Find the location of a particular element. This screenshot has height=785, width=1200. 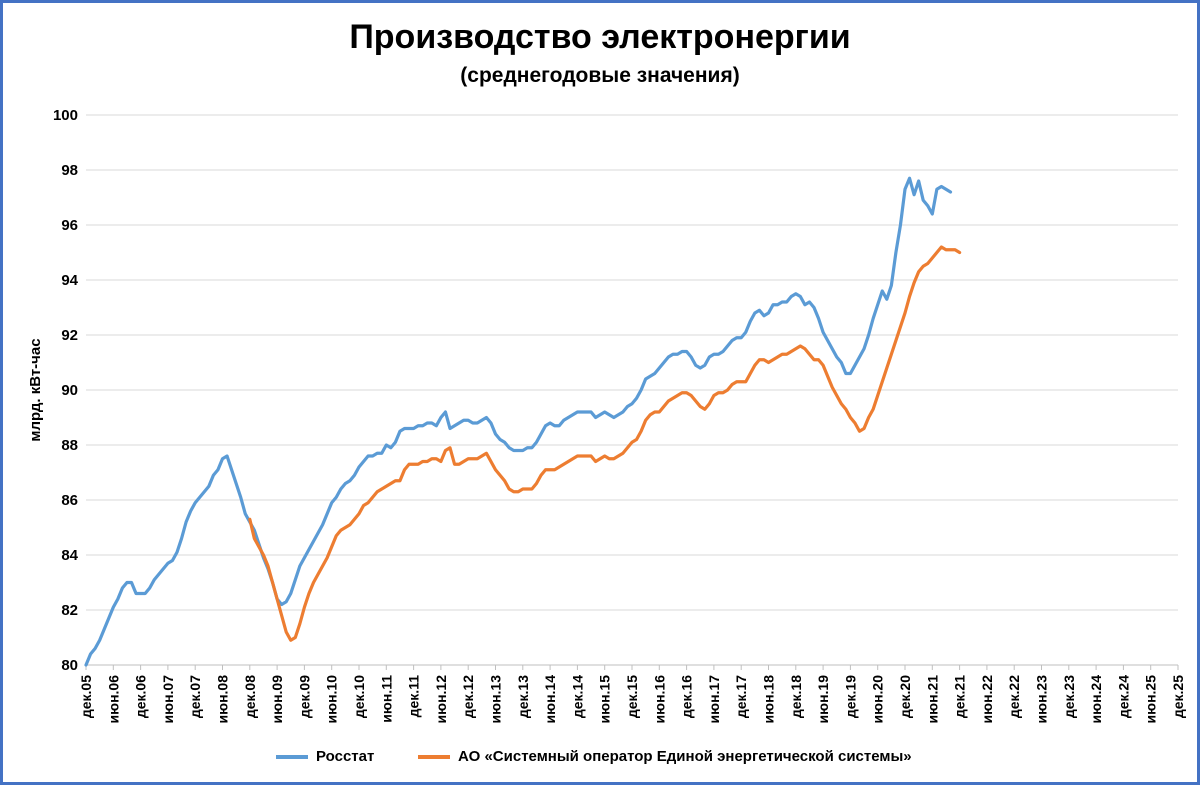

y-tick-label: 80 is located at coordinates (69, 665).